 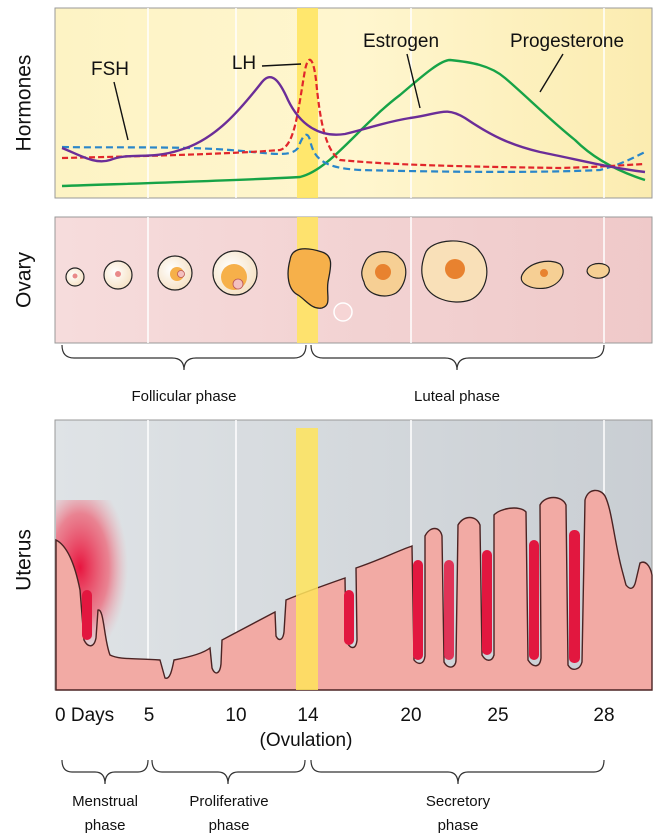 I want to click on corpus-albicans, so click(x=598, y=270).